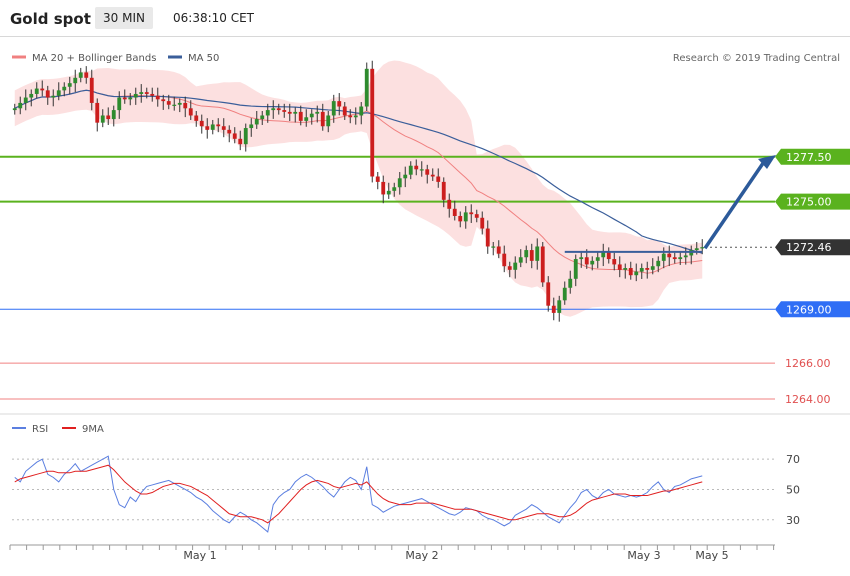  I want to click on rsi-legend-label: RSI, so click(40, 429).